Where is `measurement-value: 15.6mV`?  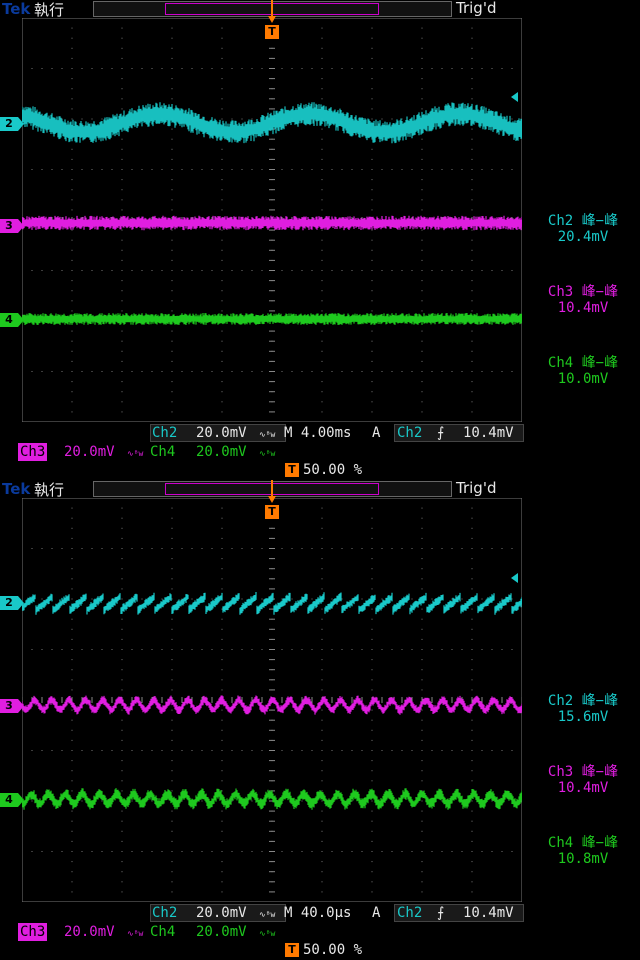 measurement-value: 15.6mV is located at coordinates (583, 717).